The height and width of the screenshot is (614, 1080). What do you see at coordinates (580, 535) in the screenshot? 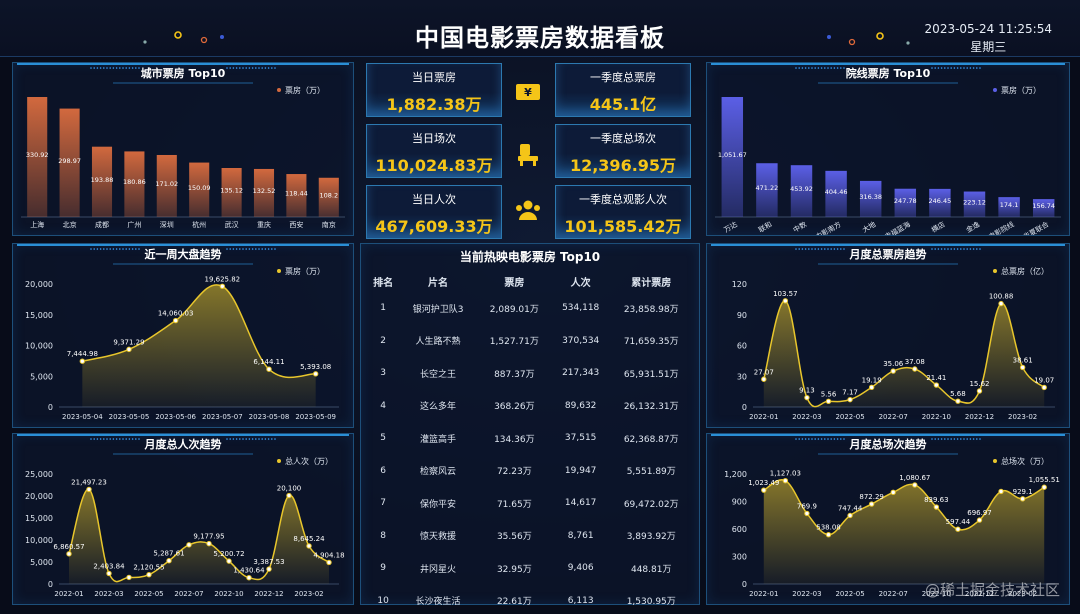
I see `table-cell: 8,761` at bounding box center [580, 535].